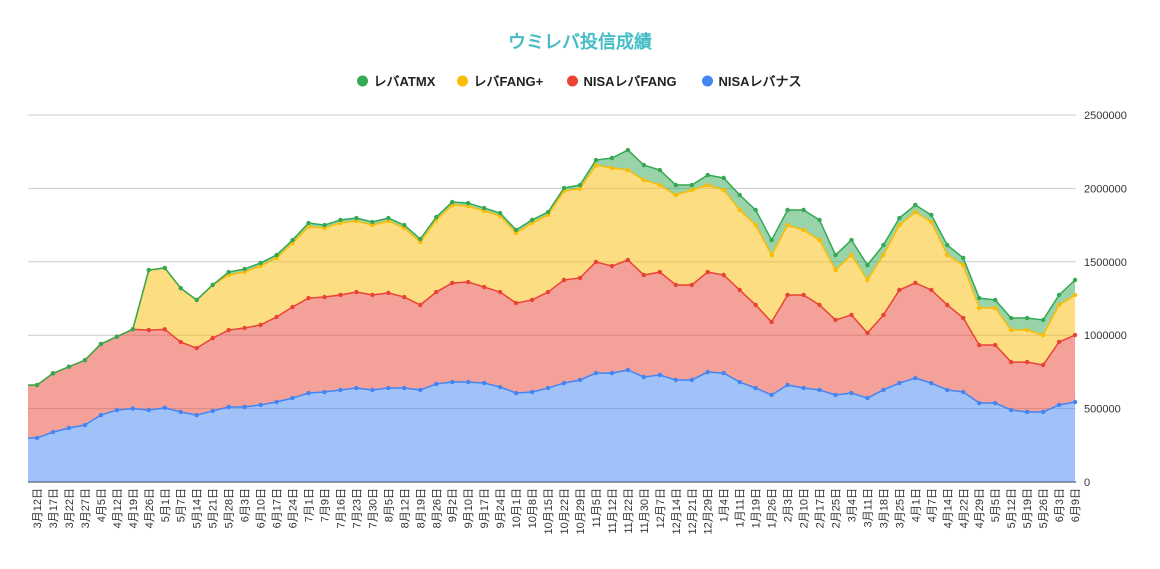 This screenshot has width=1160, height=569. Describe the element at coordinates (613, 511) in the screenshot. I see `x-tick-label: 11月12日` at that location.